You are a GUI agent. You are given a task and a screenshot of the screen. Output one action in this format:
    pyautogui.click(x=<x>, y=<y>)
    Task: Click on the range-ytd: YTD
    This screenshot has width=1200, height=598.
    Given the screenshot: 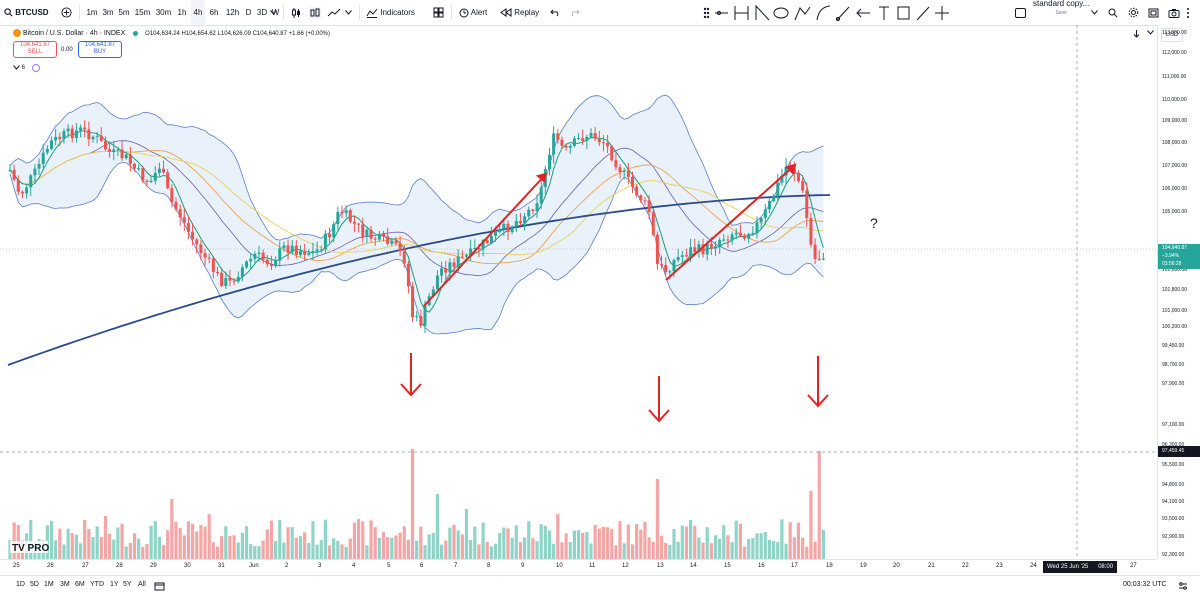 What is the action you would take?
    pyautogui.click(x=97, y=584)
    